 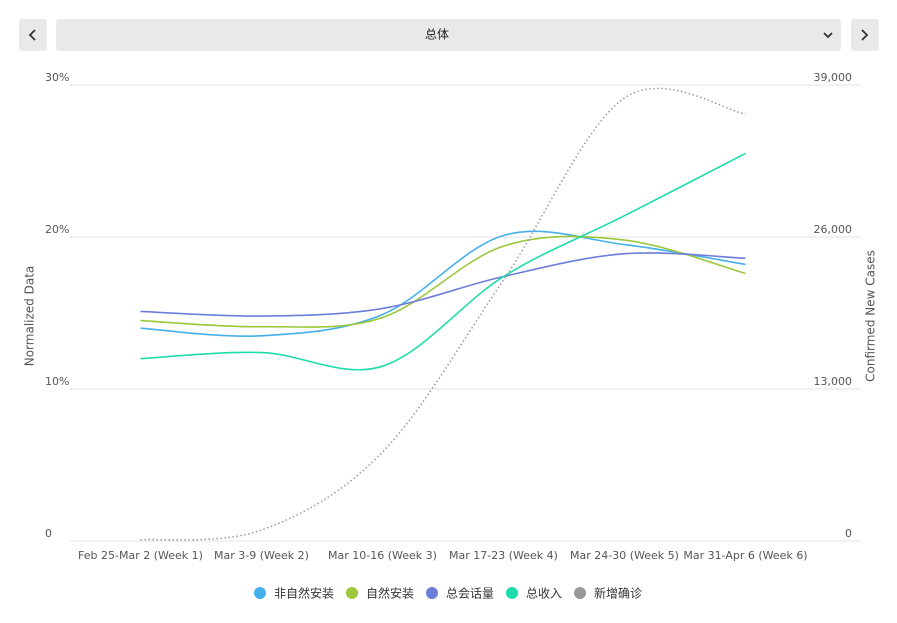 I want to click on y-axis-title: Normalized Data, so click(x=30, y=316).